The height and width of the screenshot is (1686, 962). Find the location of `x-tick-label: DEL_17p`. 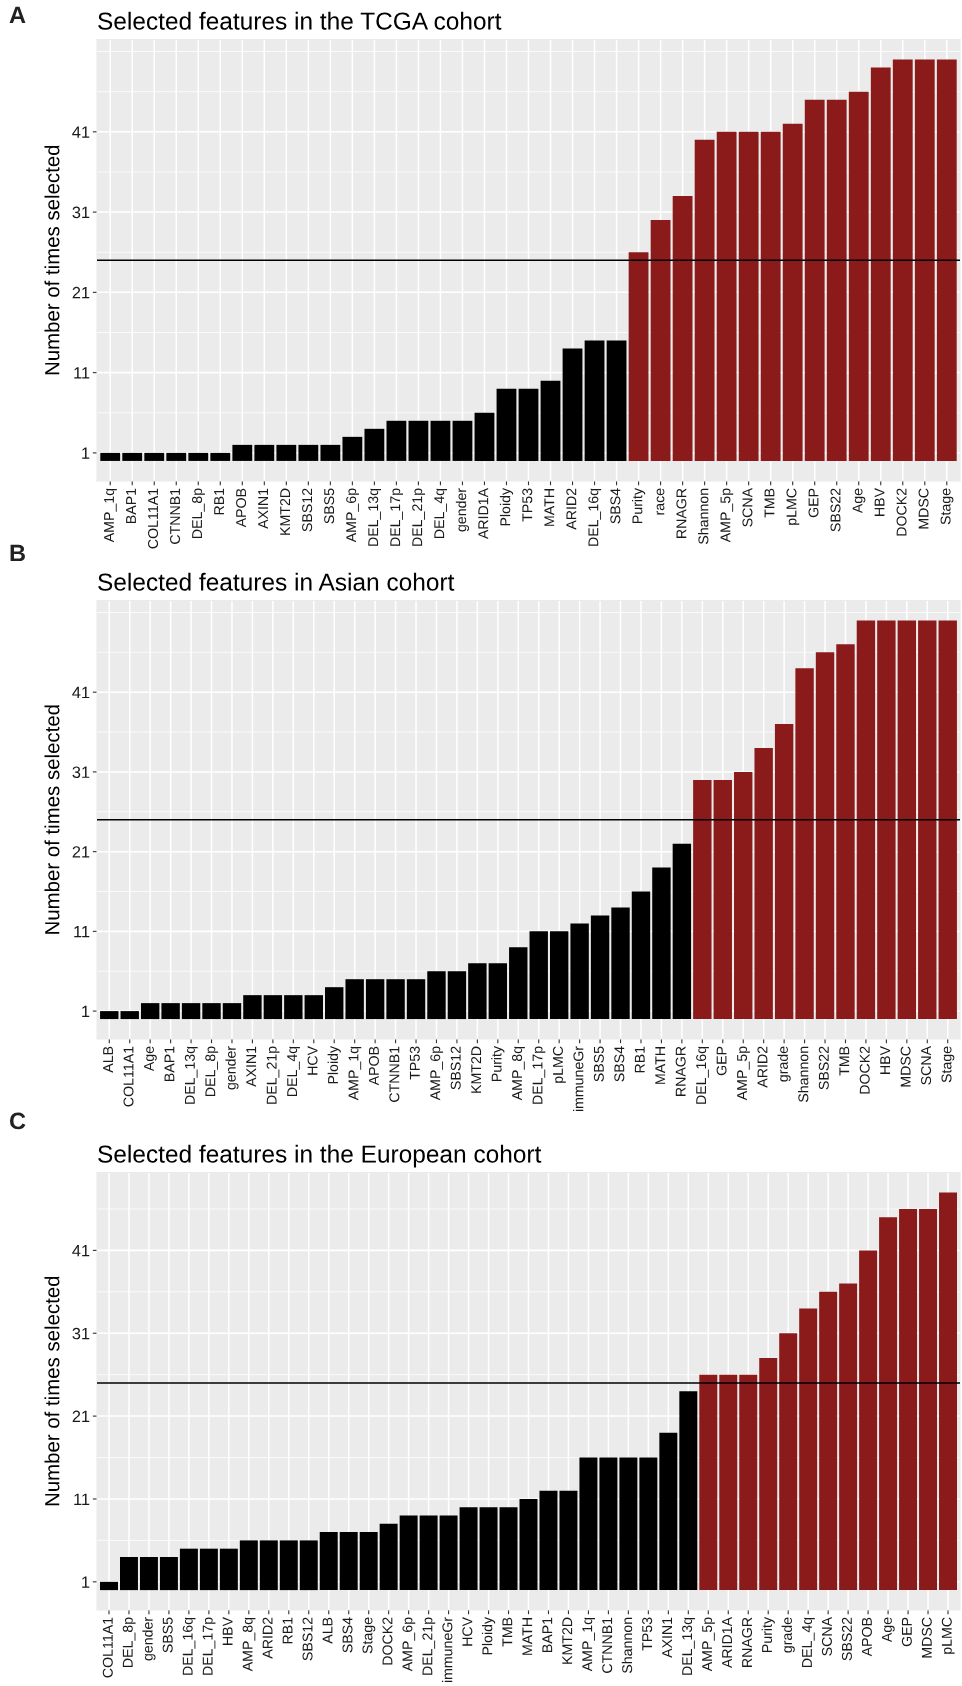

x-tick-label: DEL_17p is located at coordinates (209, 1646).